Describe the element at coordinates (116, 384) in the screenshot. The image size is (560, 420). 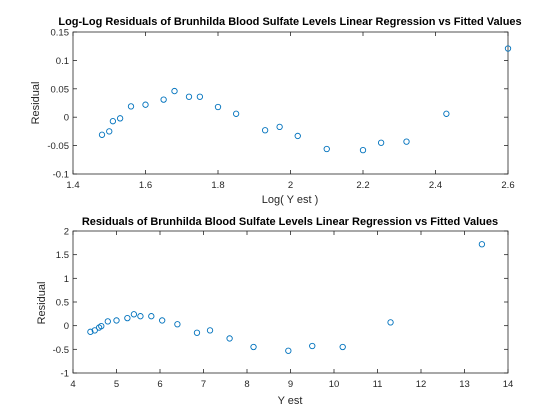
I see `bottom-plot-x-tick-label: 5` at that location.